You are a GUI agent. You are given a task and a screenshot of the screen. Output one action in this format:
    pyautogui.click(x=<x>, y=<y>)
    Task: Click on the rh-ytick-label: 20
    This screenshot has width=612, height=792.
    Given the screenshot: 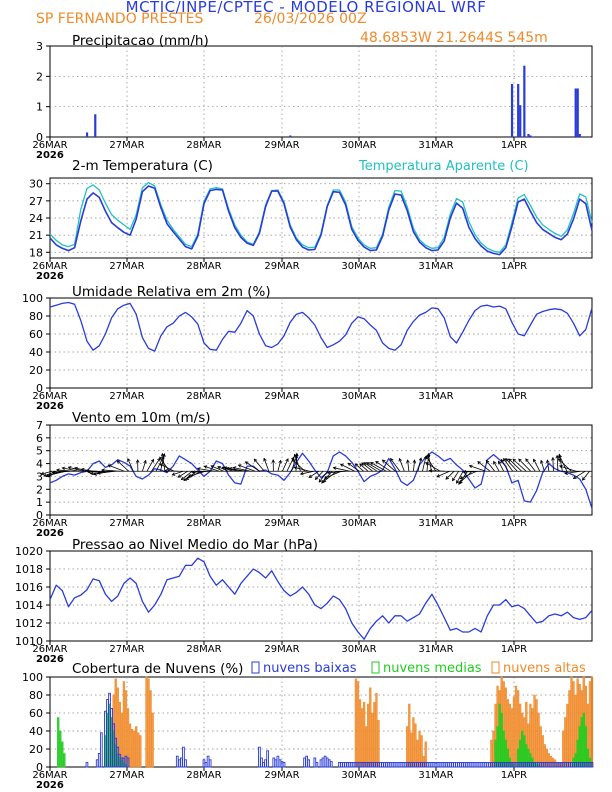 What is the action you would take?
    pyautogui.click(x=36, y=370)
    